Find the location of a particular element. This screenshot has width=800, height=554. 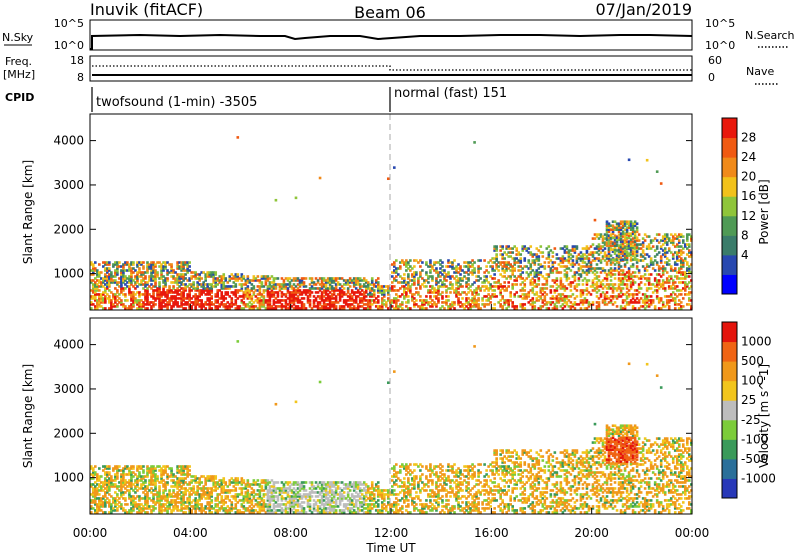

date-title: 07/Jan/2019 is located at coordinates (643, 9).